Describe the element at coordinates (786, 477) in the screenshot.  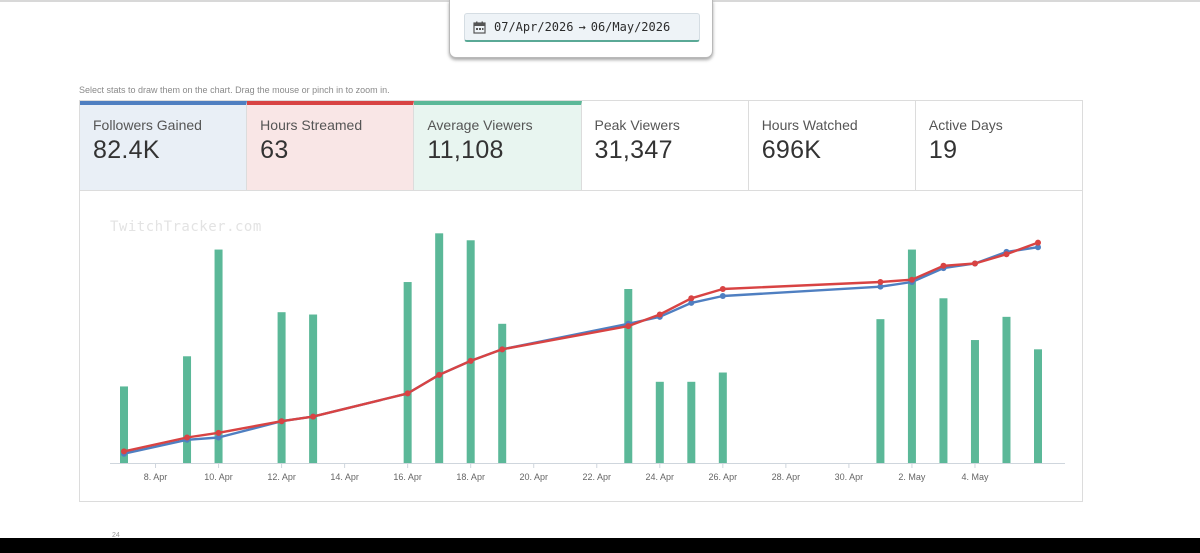
I see `x-tick-label: 28. Apr` at that location.